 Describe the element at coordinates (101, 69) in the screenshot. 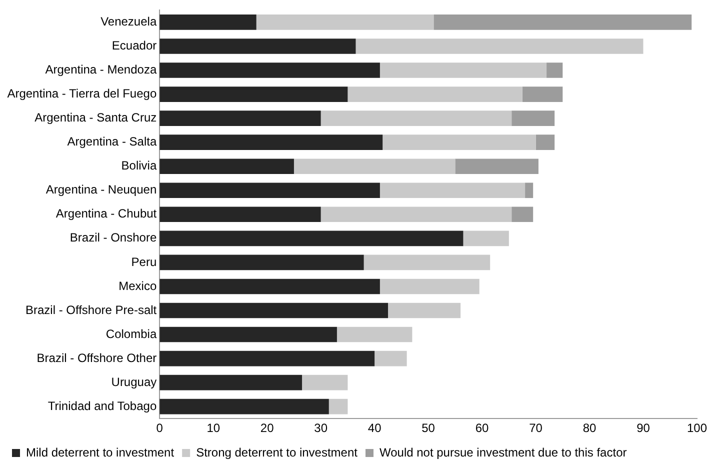

I see `y-tick-label: Argentina - Mendoza` at that location.